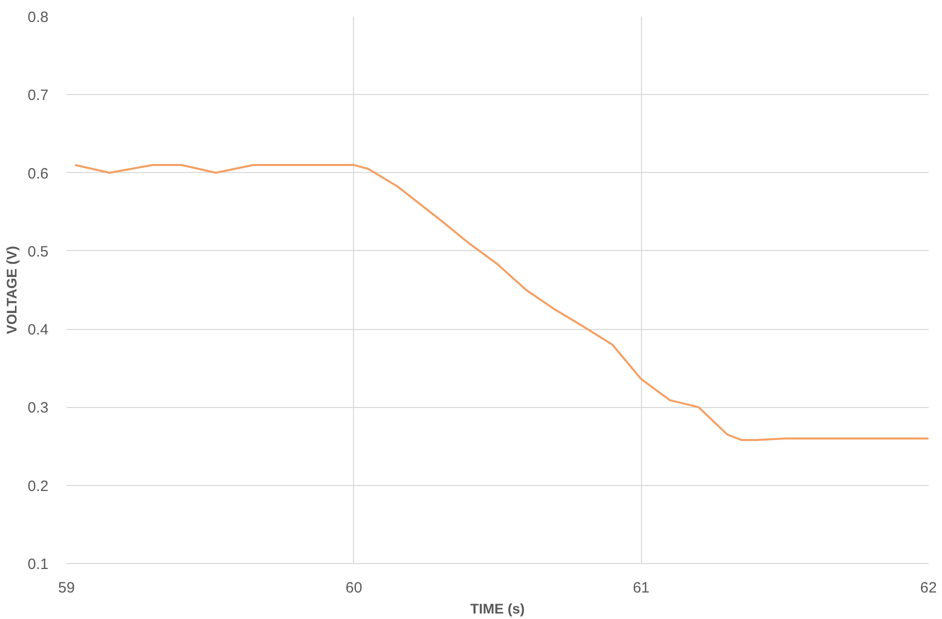  I want to click on y-tick-label: 0.5, so click(38, 251).